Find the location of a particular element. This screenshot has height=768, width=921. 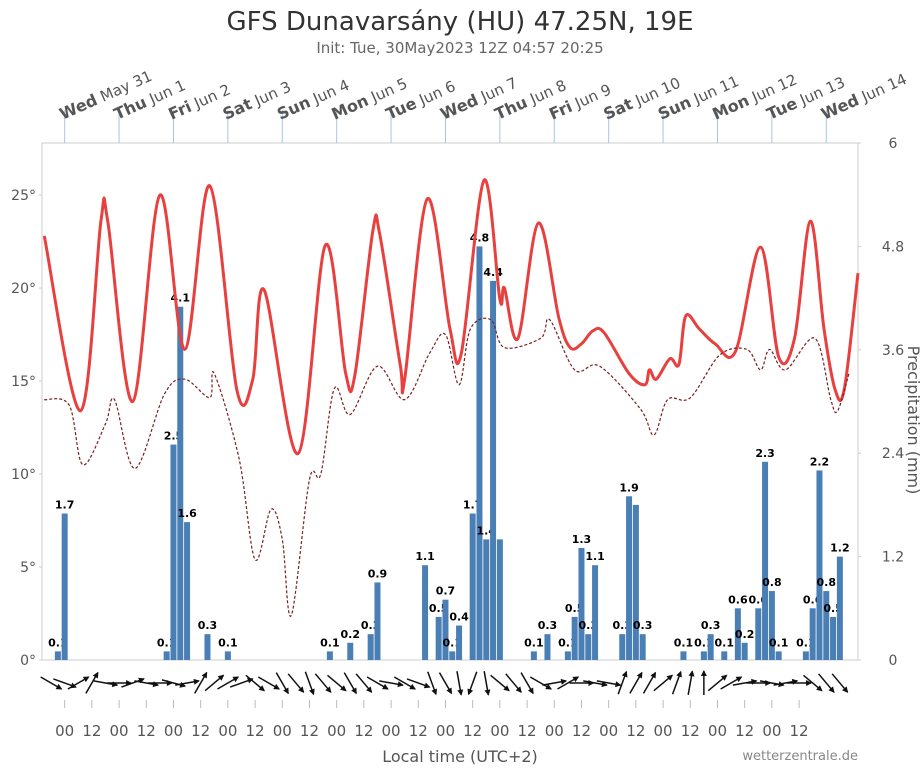

bar-label: 1.2 is located at coordinates (840, 548).